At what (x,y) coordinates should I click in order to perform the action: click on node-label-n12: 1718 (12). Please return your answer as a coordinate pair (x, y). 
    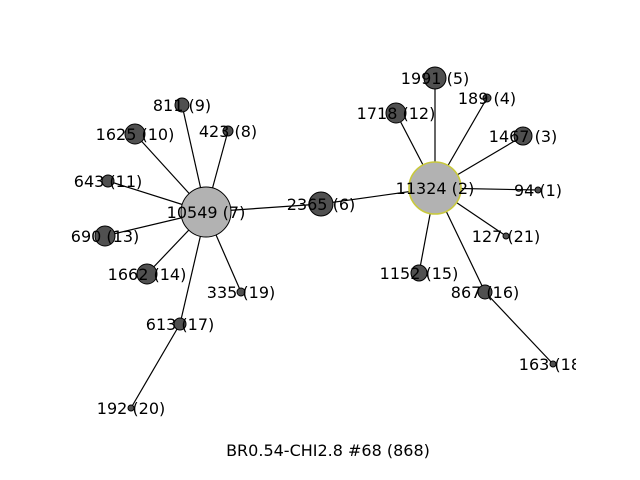
    Looking at the image, I should click on (396, 113).